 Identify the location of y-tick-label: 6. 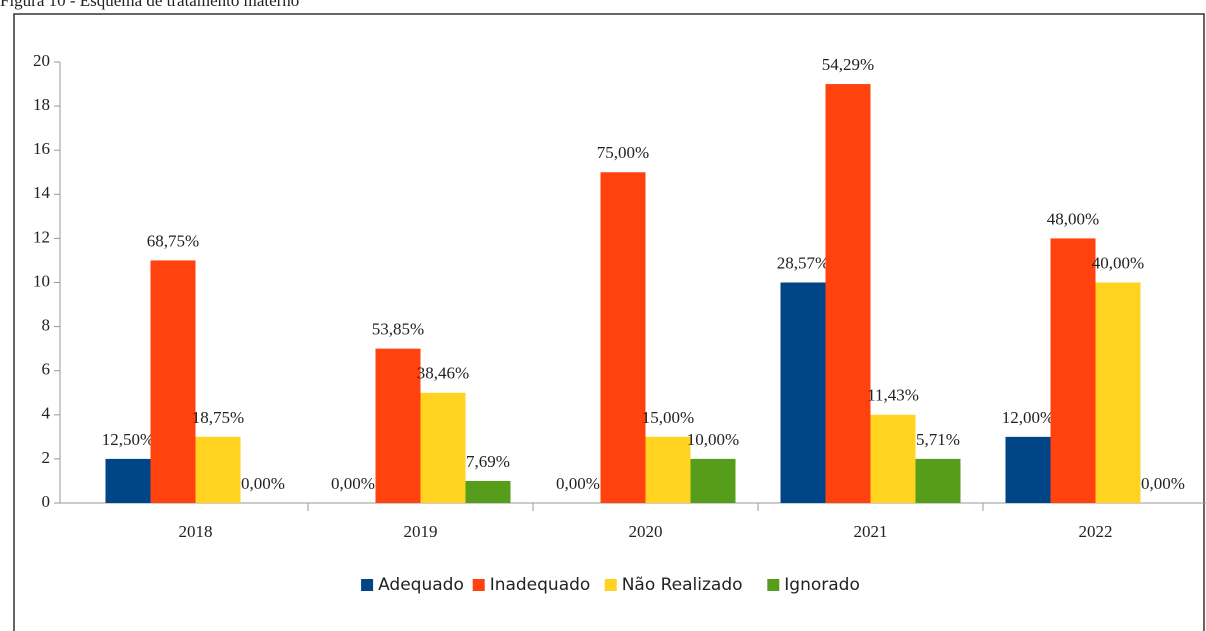
(46, 369).